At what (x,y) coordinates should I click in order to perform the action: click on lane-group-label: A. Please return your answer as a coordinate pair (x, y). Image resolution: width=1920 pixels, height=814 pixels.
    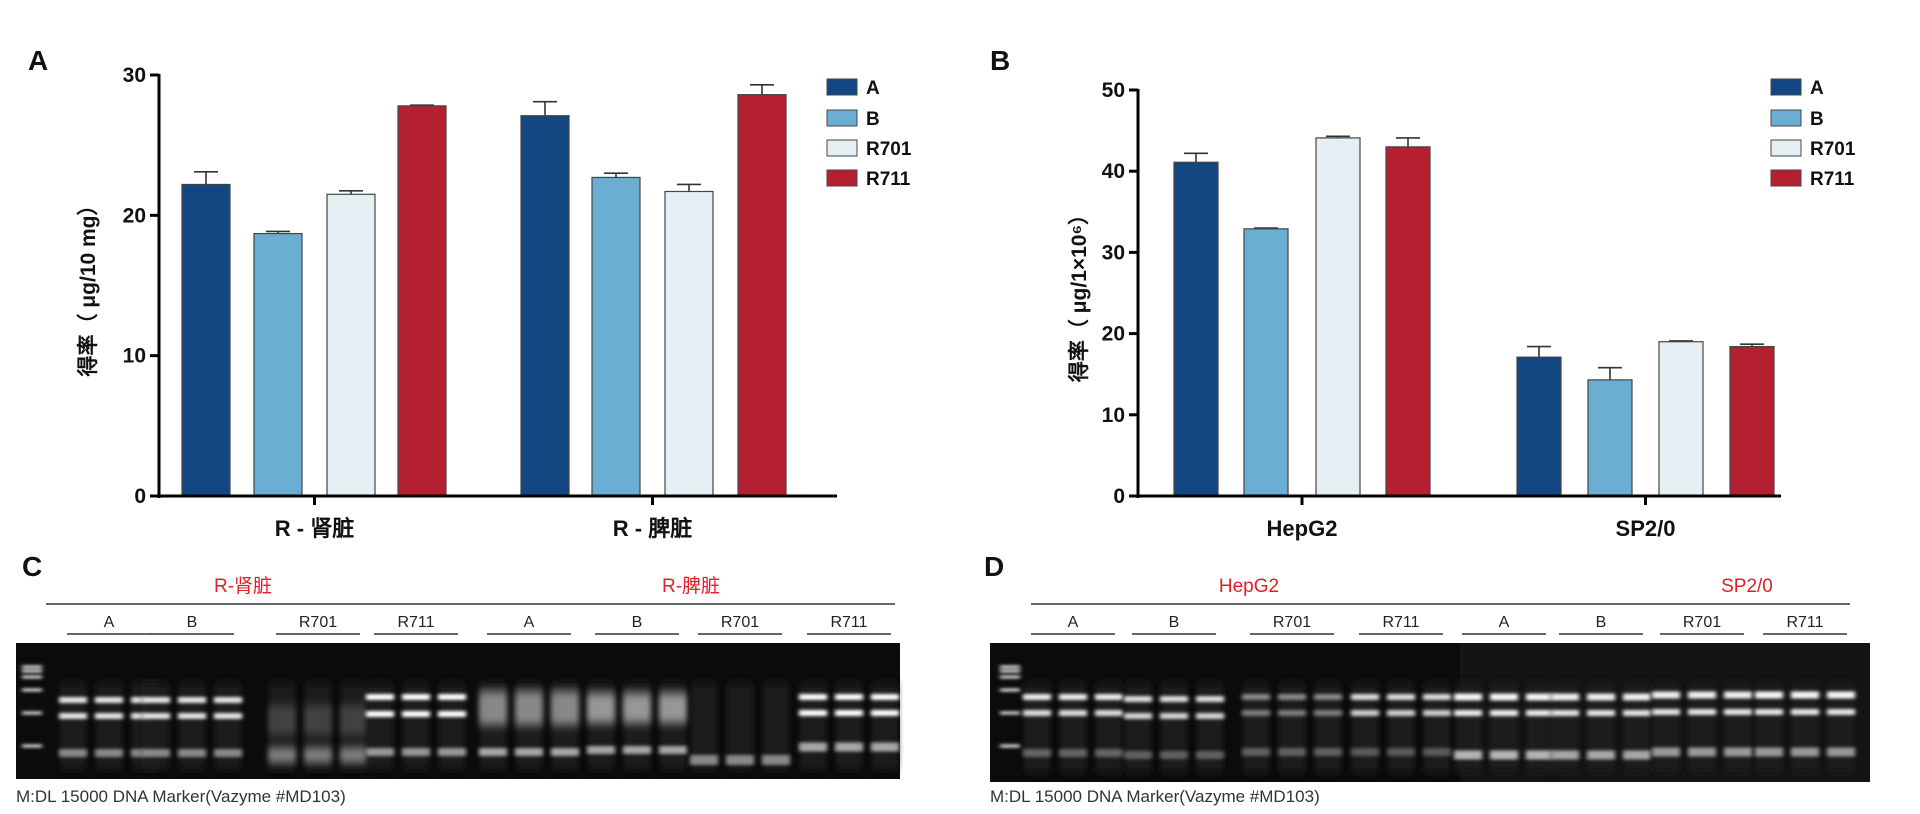
    Looking at the image, I should click on (109, 622).